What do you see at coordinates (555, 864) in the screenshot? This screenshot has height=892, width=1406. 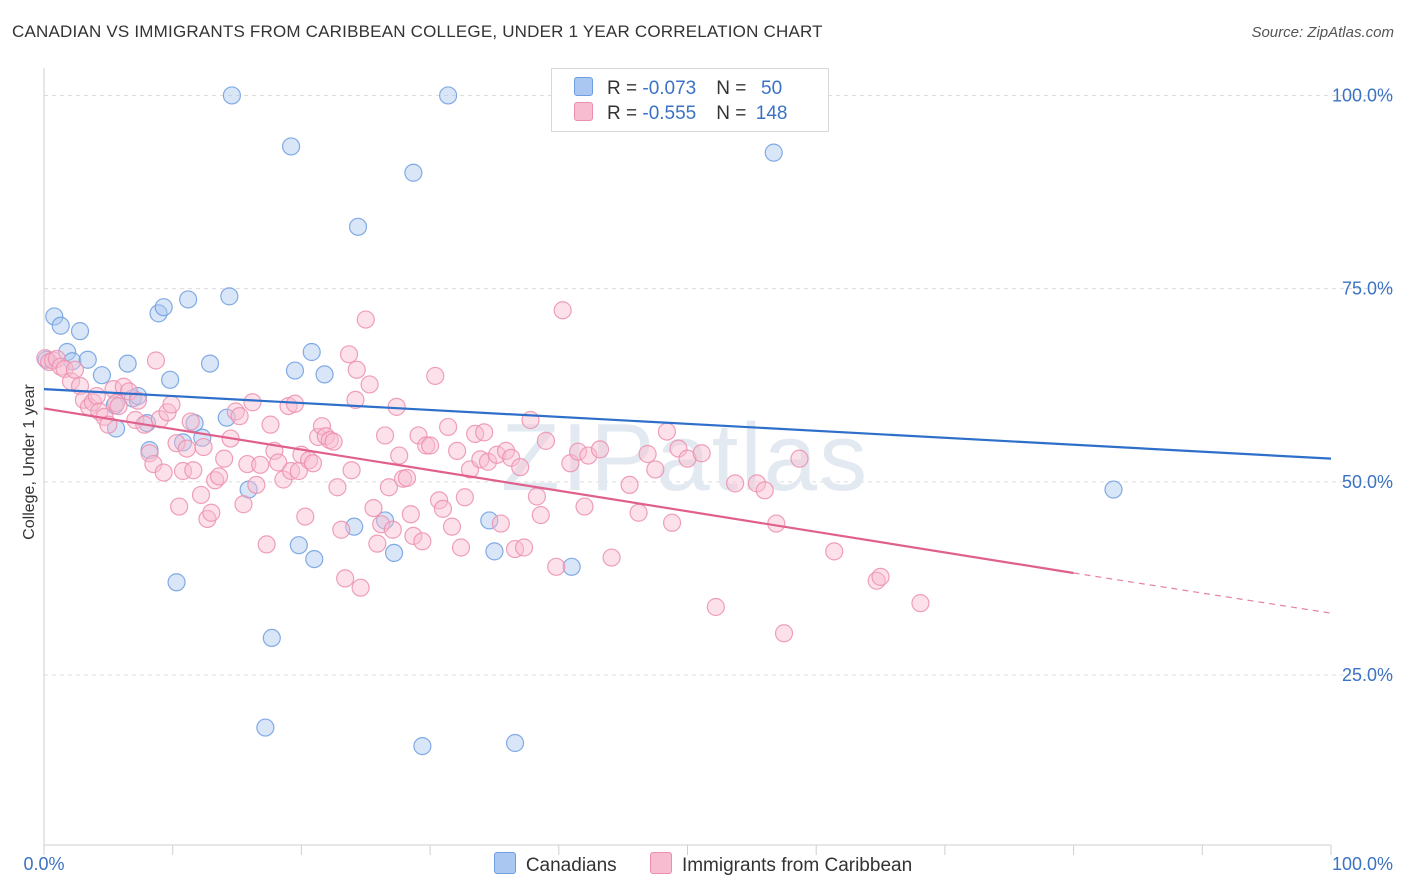 I see `legend-item-canadians: Canadians` at bounding box center [555, 864].